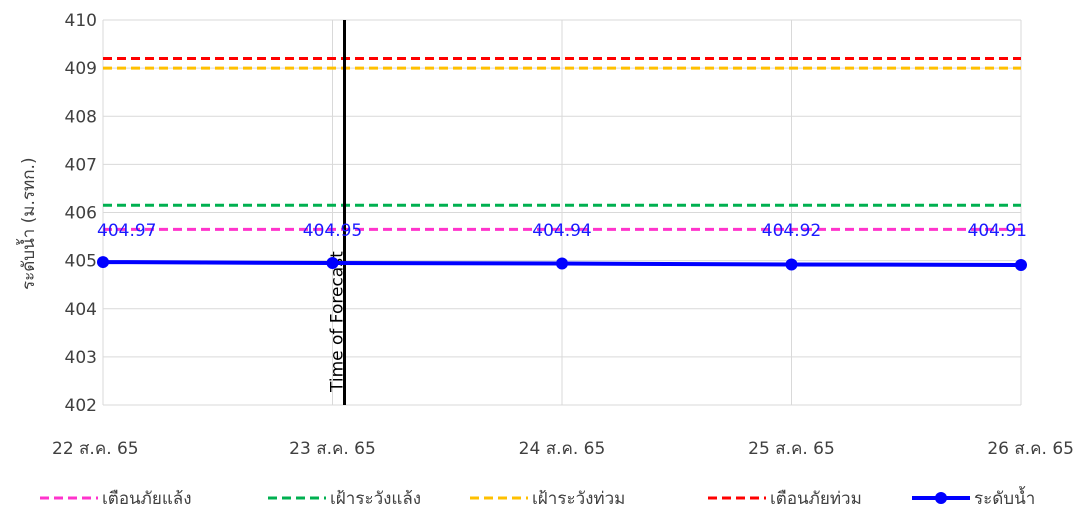 The width and height of the screenshot is (1080, 518). Describe the element at coordinates (332, 449) in the screenshot. I see `x-tick-label: 23 ส.ค. 65` at that location.